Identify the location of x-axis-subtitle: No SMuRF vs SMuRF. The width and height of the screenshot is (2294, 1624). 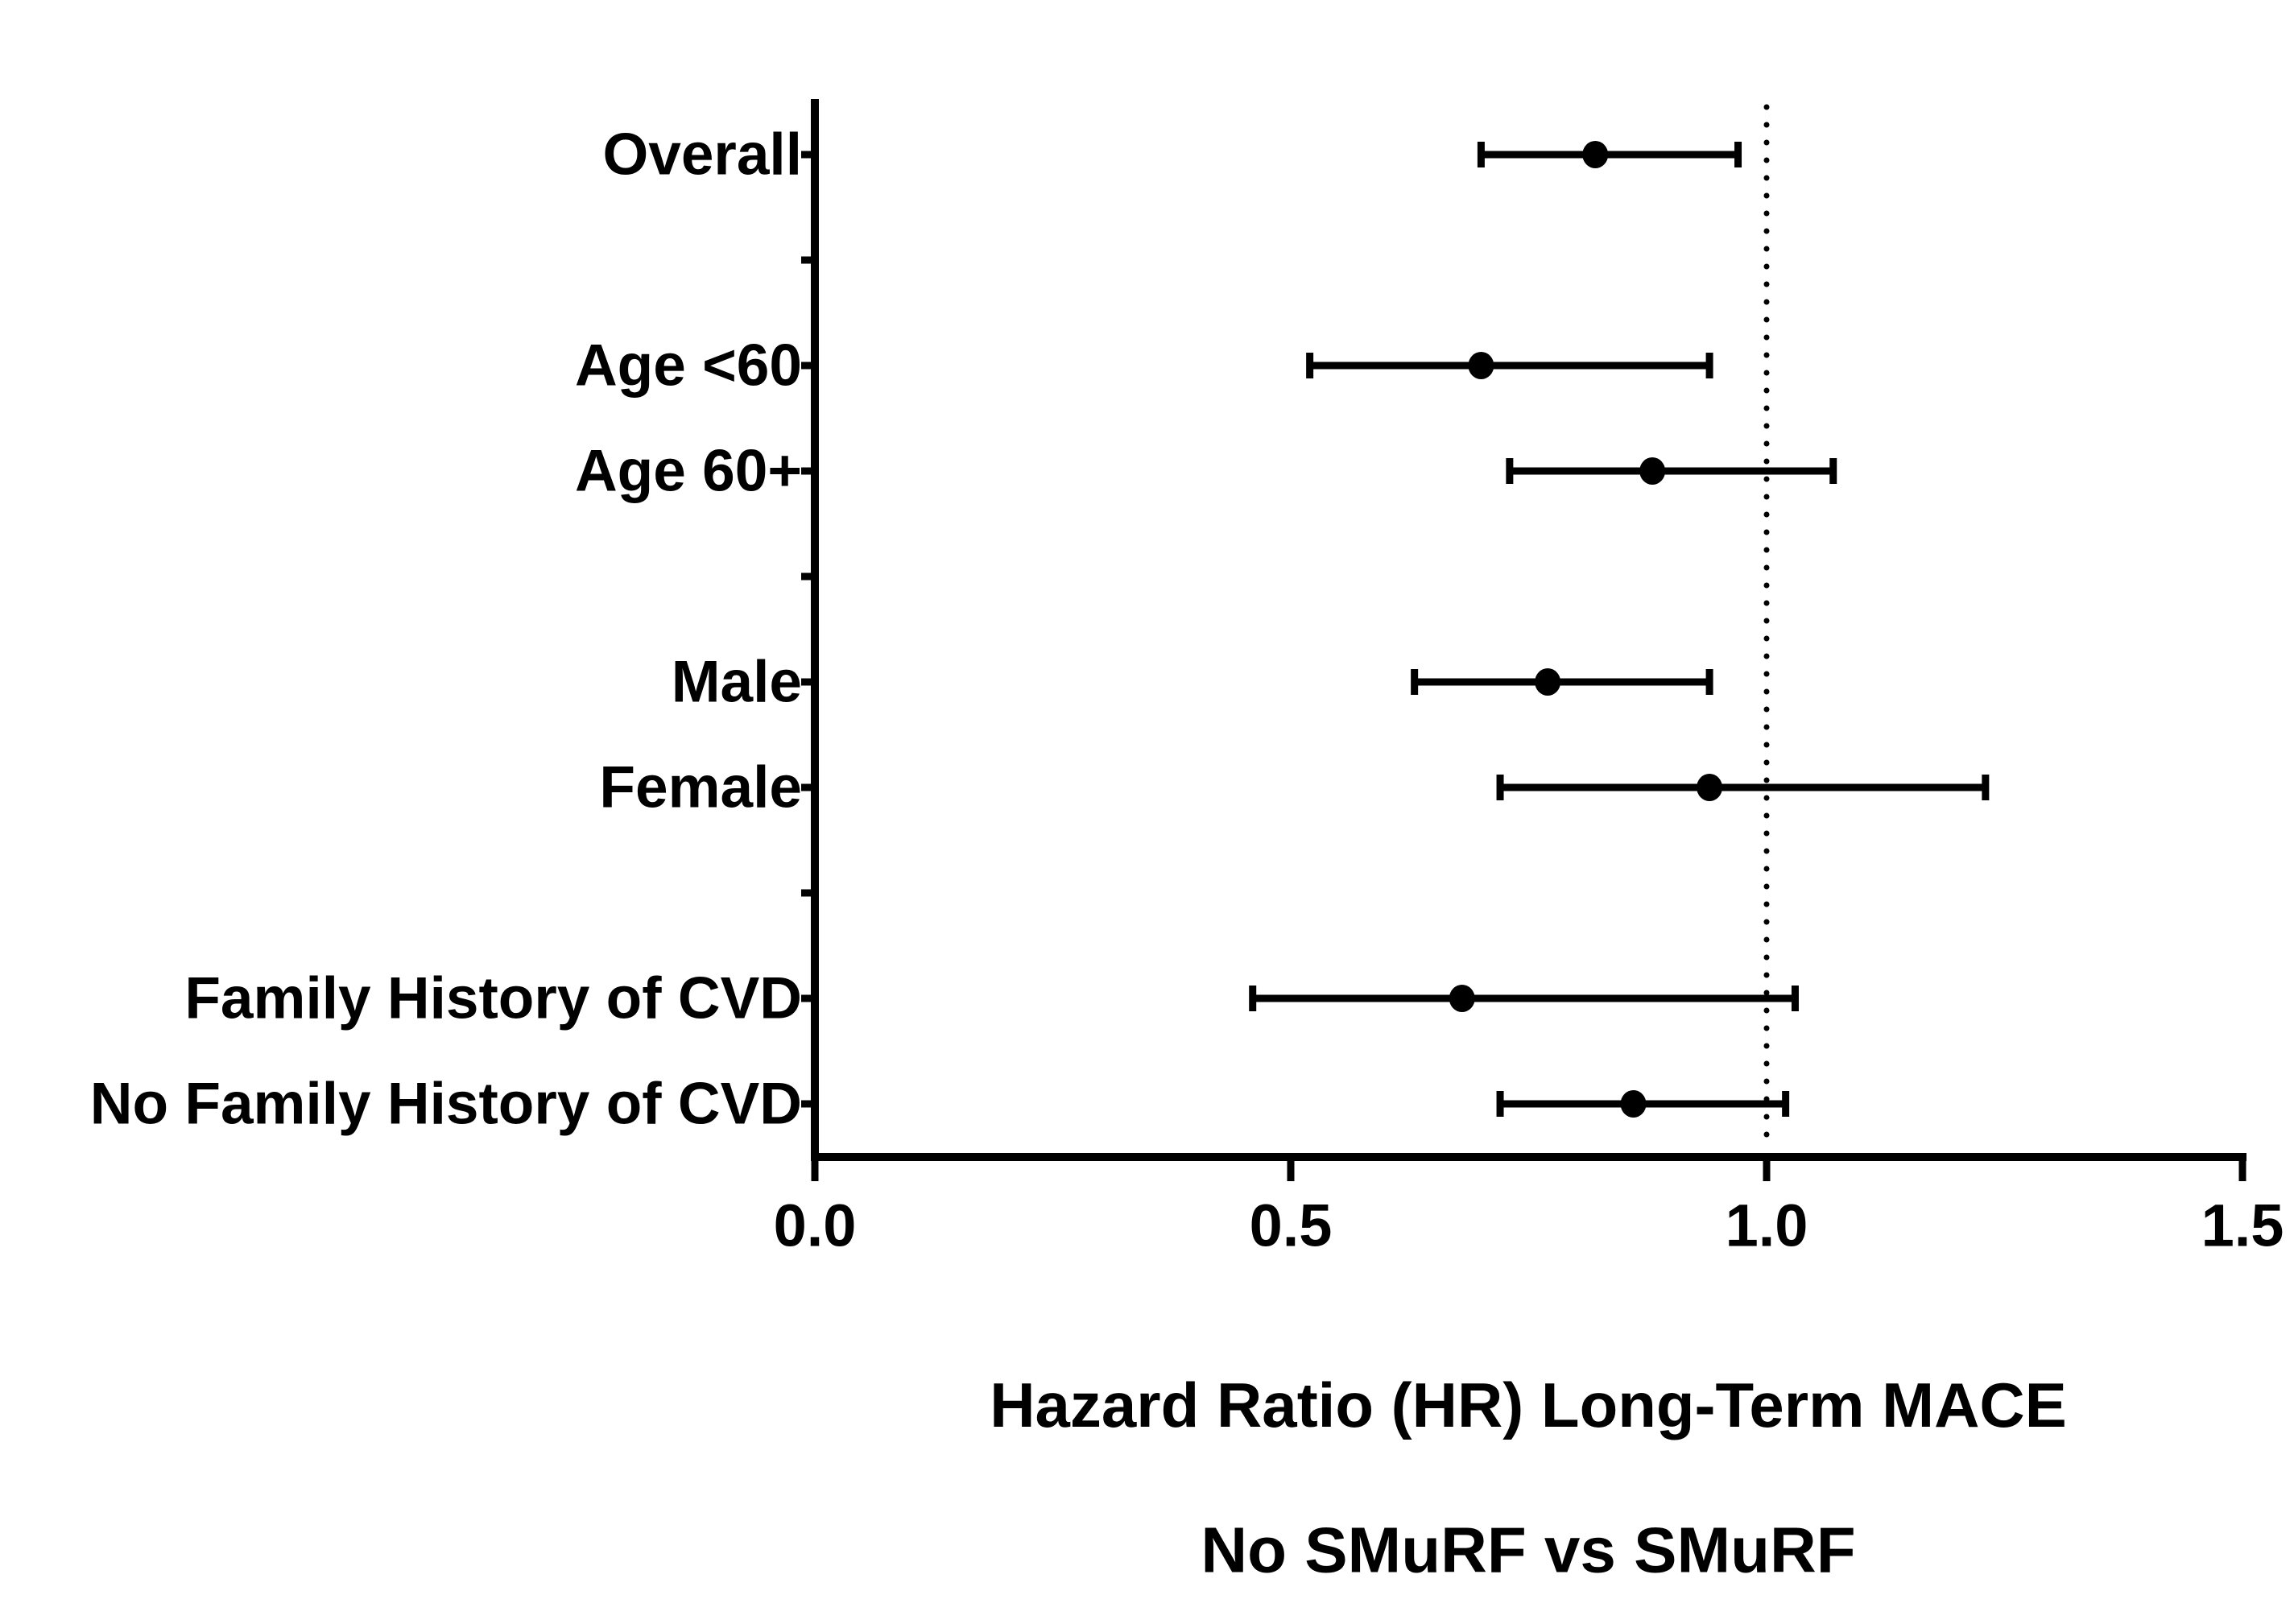
(1528, 1550).